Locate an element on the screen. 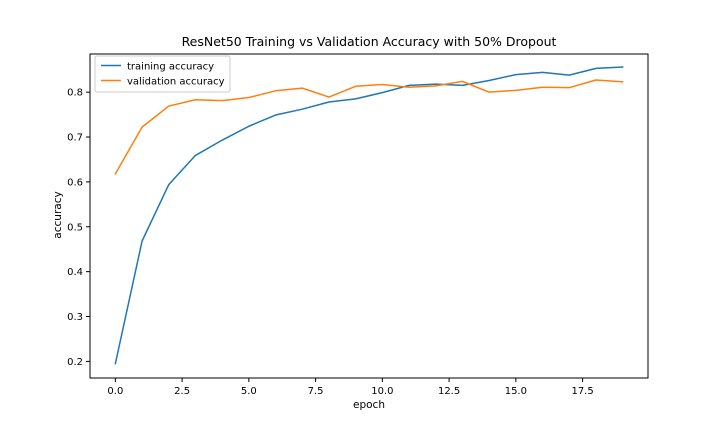  y-tick-label: 0.5 is located at coordinates (75, 227).